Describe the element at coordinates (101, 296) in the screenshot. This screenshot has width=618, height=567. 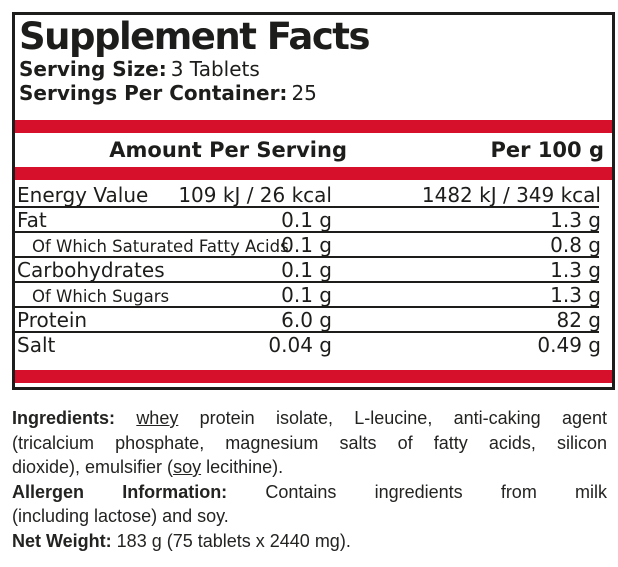
I see `row-label: Of Which Sugars` at that location.